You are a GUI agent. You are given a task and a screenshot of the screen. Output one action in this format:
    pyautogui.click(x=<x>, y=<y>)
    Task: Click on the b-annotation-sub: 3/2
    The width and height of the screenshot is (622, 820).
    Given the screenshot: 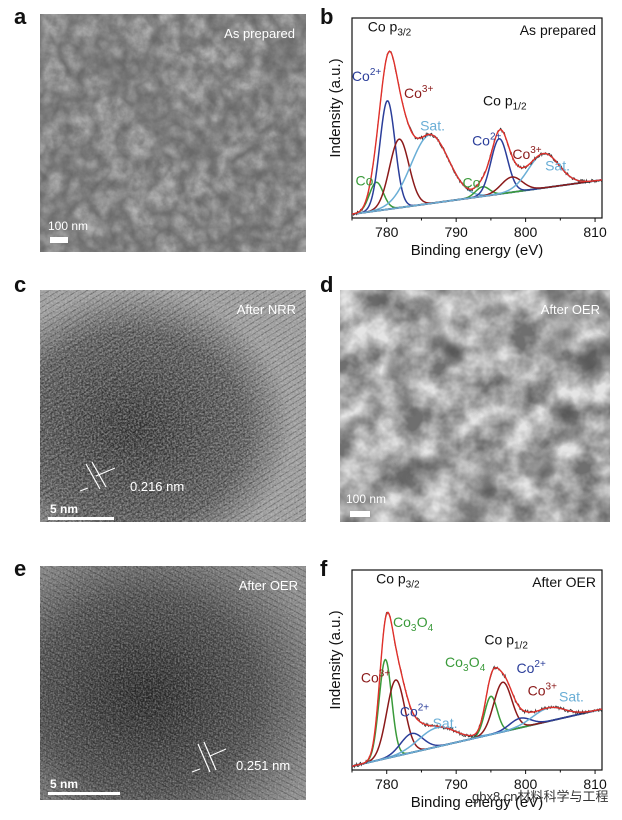 What is the action you would take?
    pyautogui.click(x=404, y=32)
    